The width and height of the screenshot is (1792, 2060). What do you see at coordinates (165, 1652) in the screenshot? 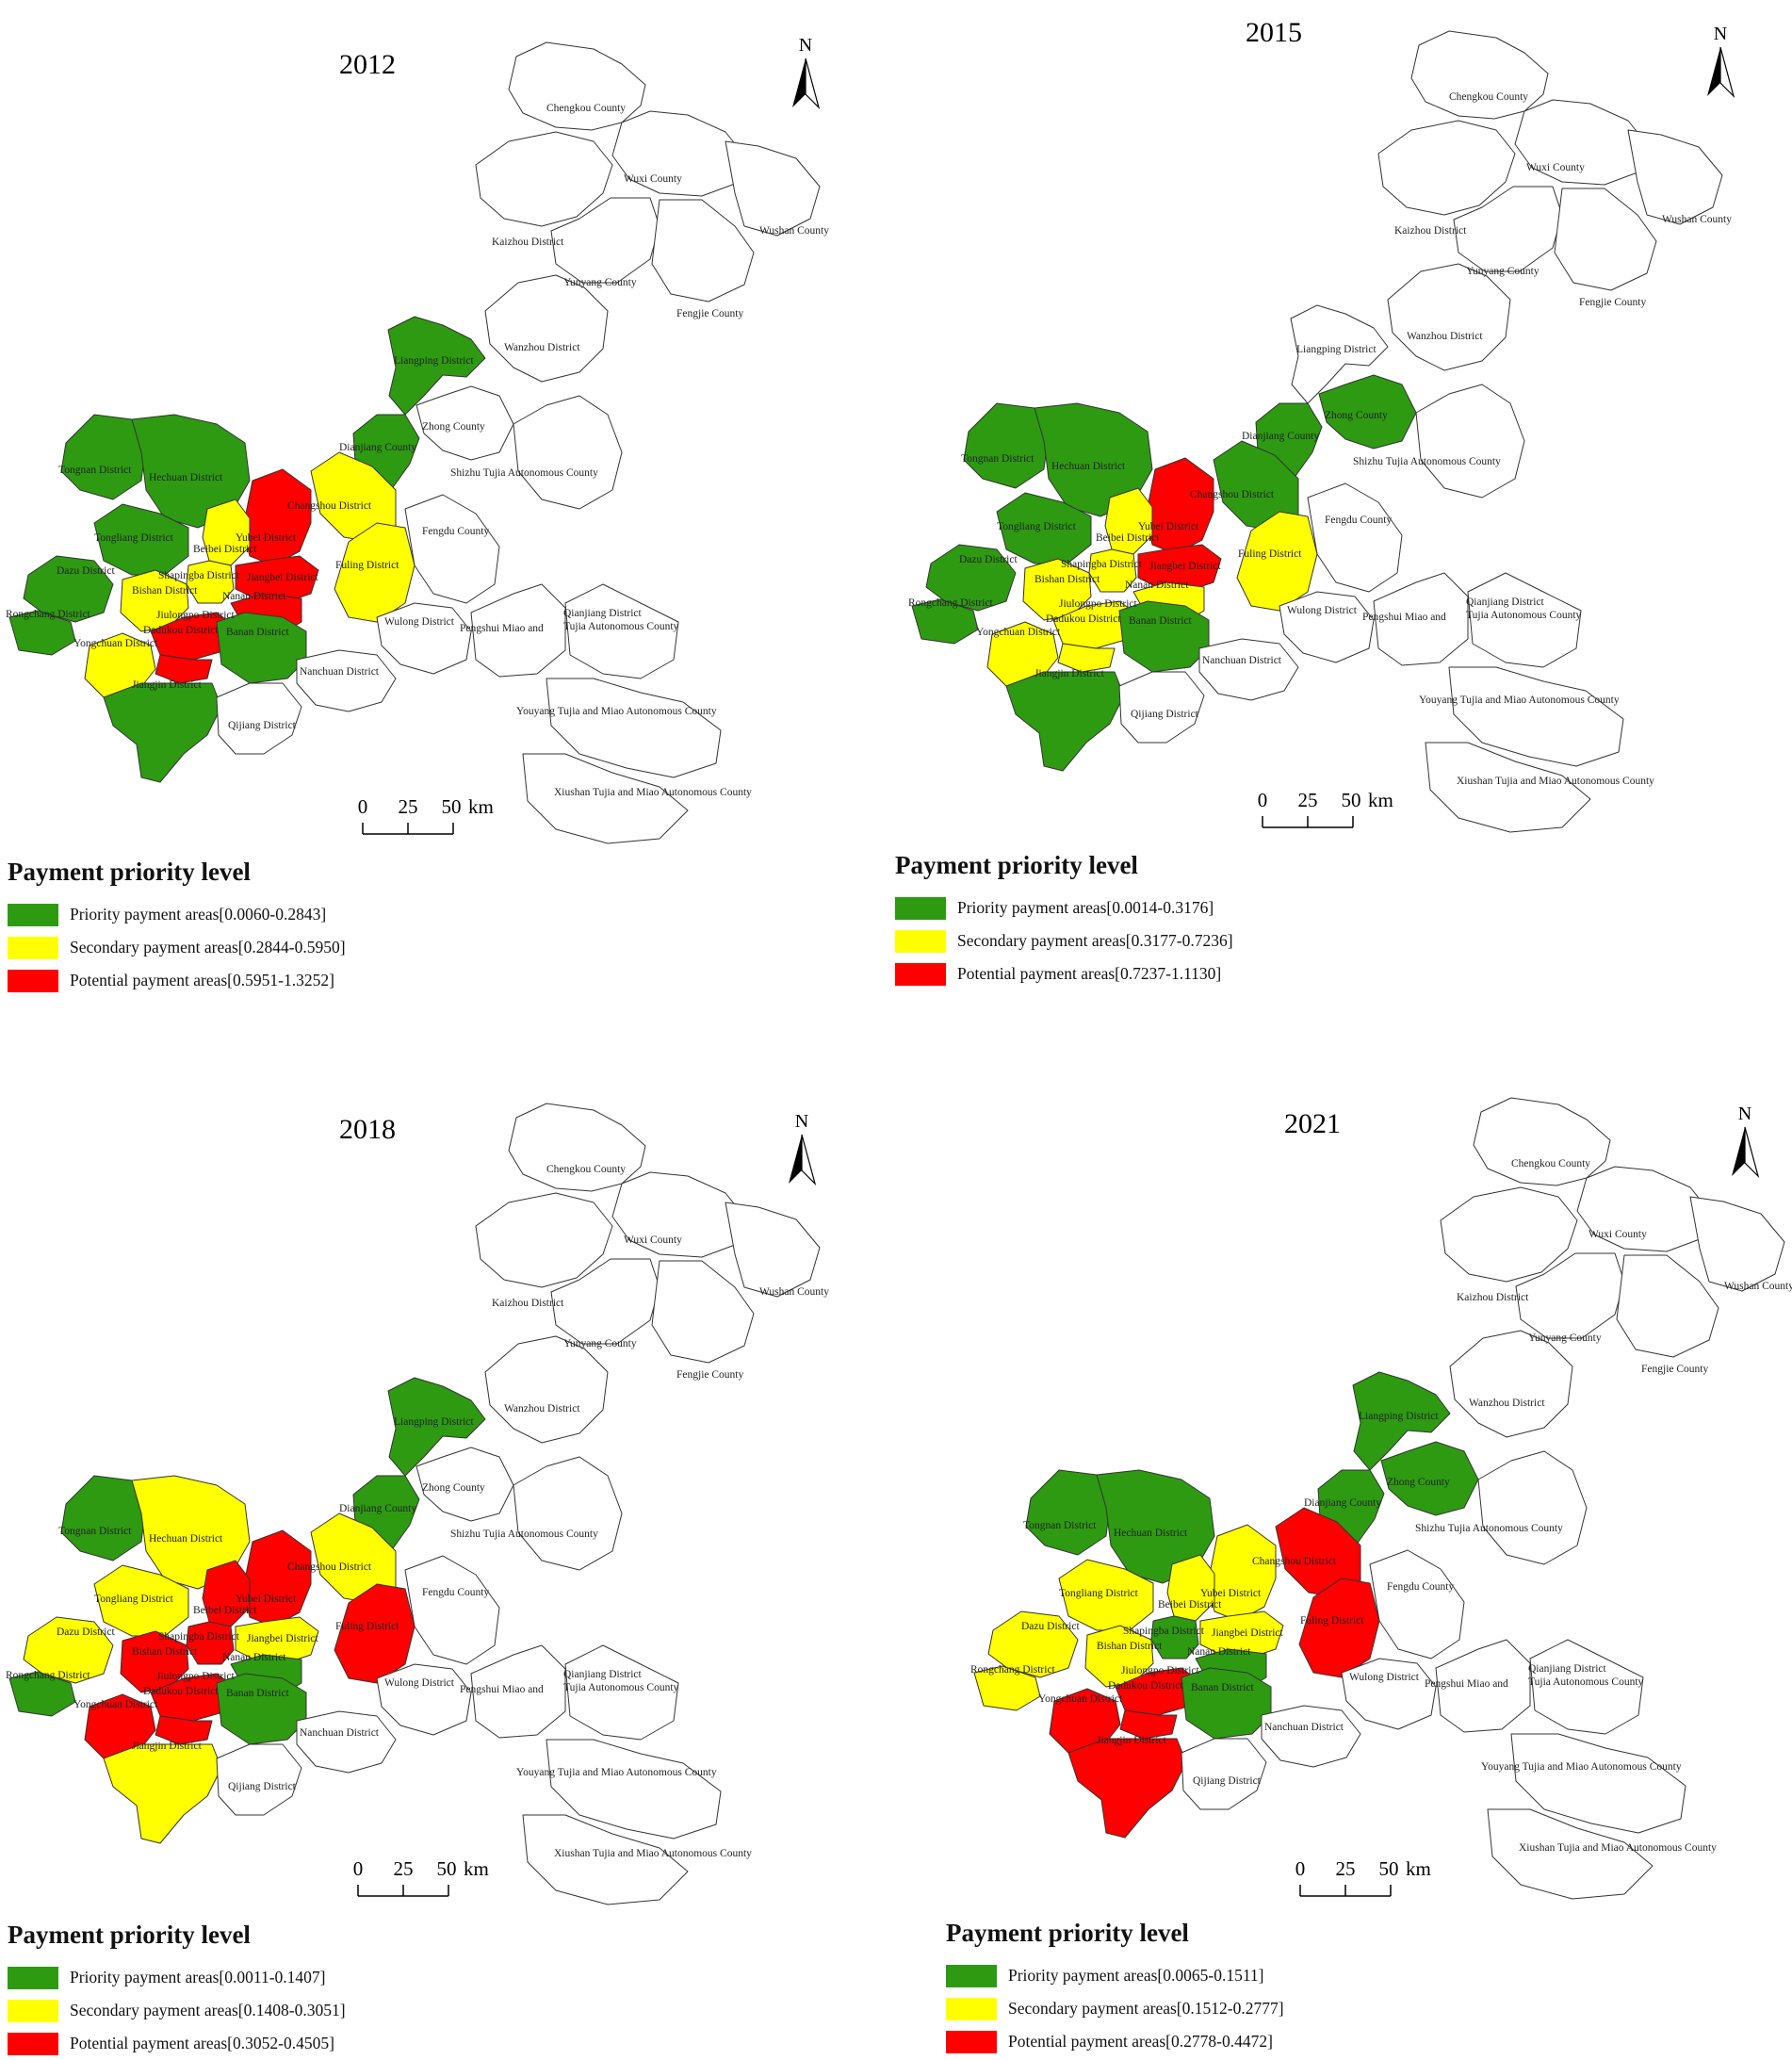
I see `region-label-bishan-district: Bishan District` at bounding box center [165, 1652].